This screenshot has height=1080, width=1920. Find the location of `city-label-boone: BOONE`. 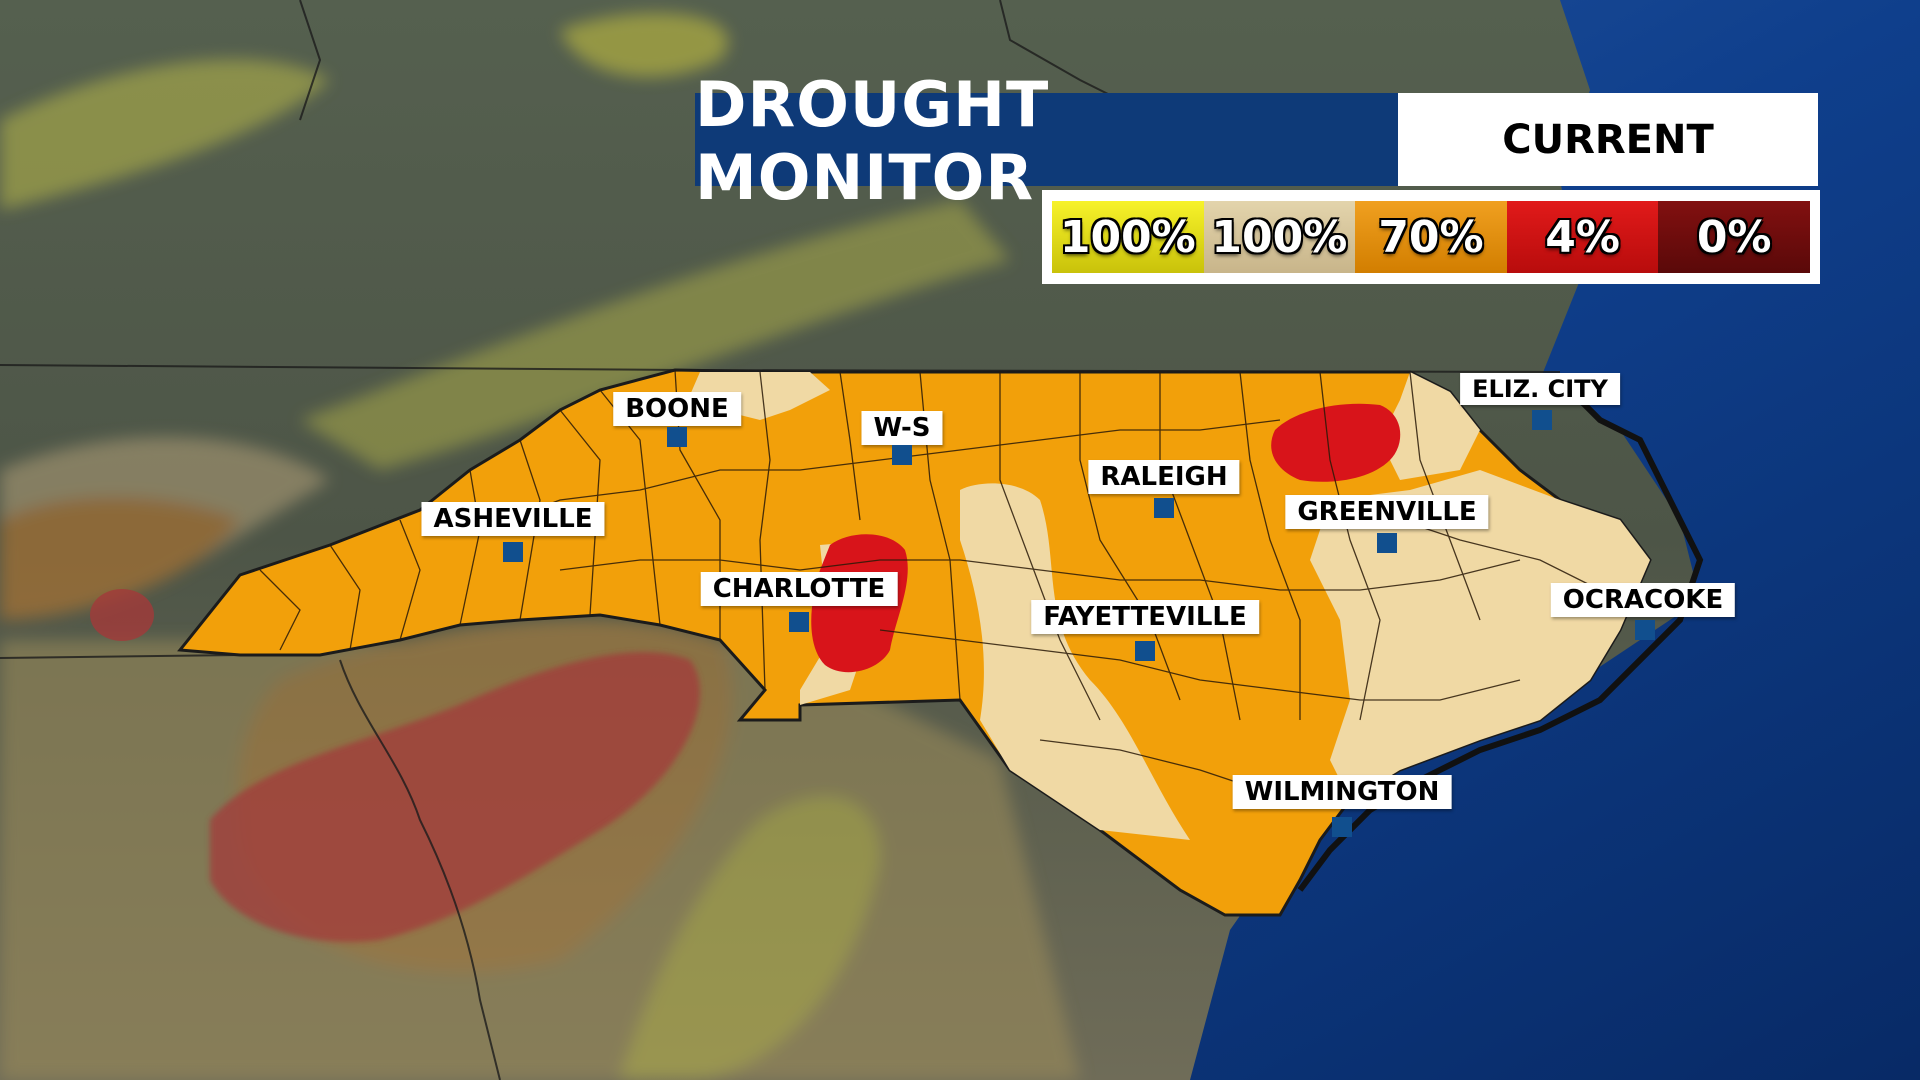

city-label-boone: BOONE is located at coordinates (677, 409).